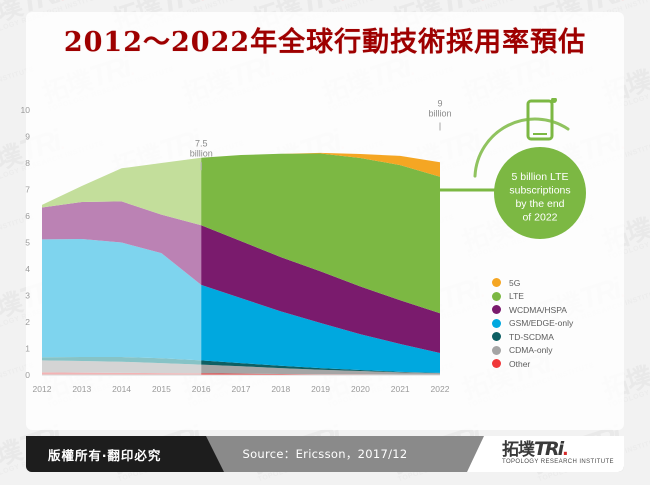 This screenshot has width=650, height=485. I want to click on annotation-value: 9, so click(439, 104).